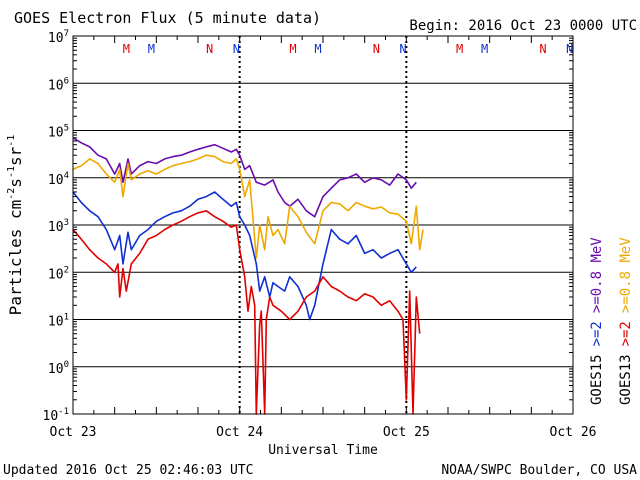 The height and width of the screenshot is (480, 640). What do you see at coordinates (58, 226) in the screenshot?
I see `y-tick-label: 10³` at bounding box center [58, 226].